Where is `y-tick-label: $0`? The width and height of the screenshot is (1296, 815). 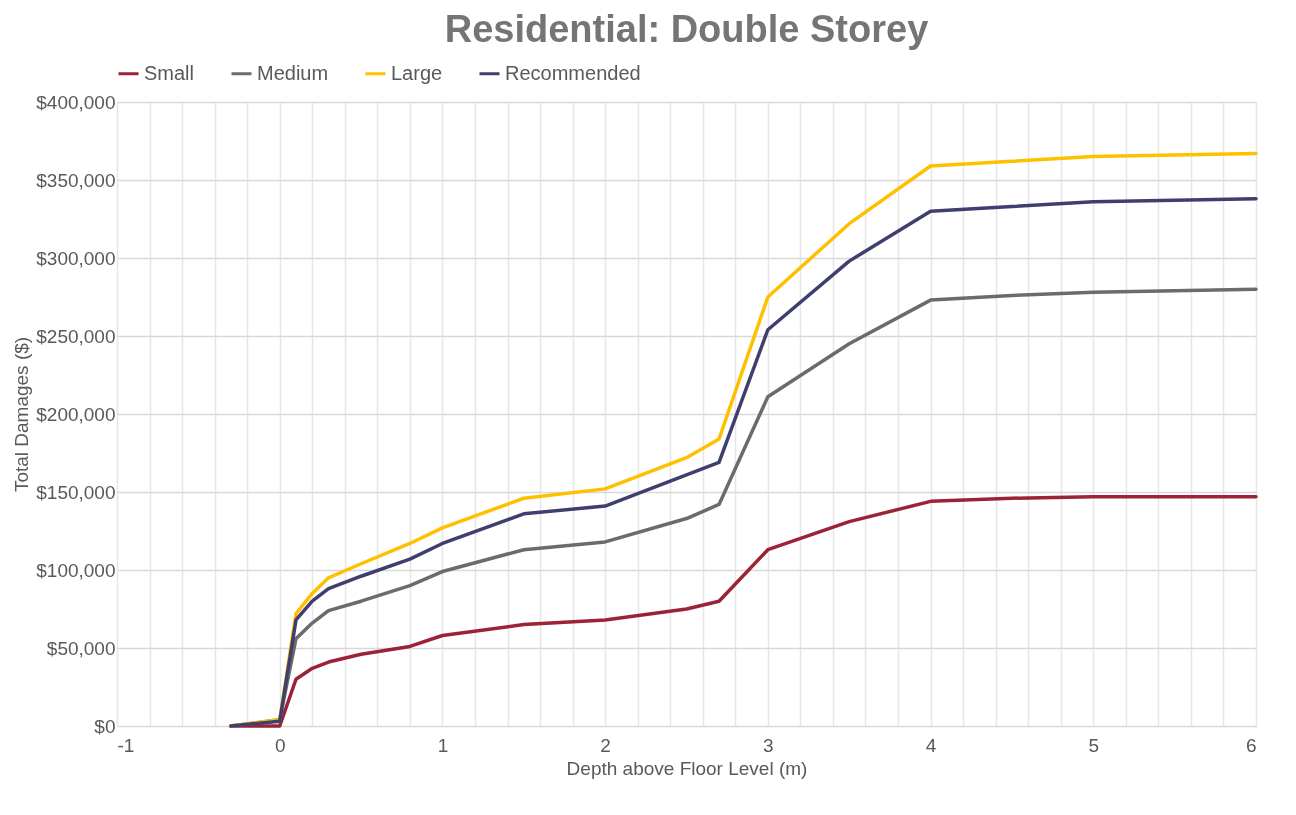 y-tick-label: $0 is located at coordinates (105, 726).